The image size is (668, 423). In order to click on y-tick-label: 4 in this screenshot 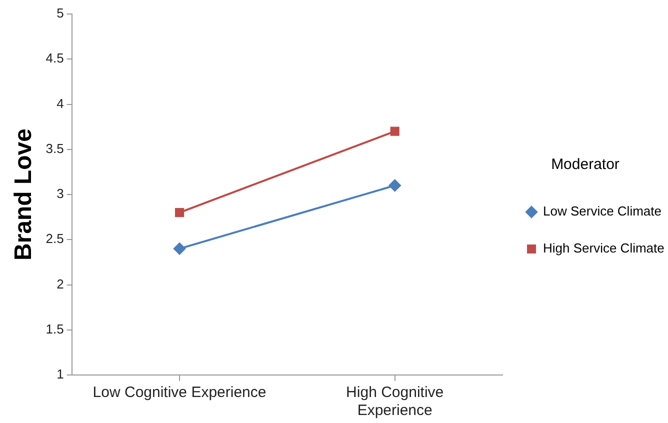, I will do `click(60, 103)`.